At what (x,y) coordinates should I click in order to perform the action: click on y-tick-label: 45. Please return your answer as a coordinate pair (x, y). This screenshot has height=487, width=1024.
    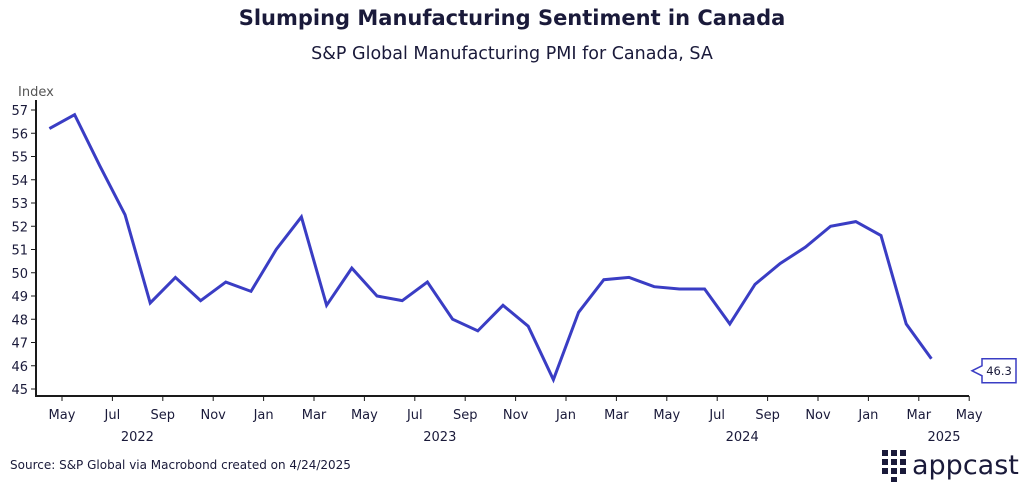
    Looking at the image, I should click on (19, 390).